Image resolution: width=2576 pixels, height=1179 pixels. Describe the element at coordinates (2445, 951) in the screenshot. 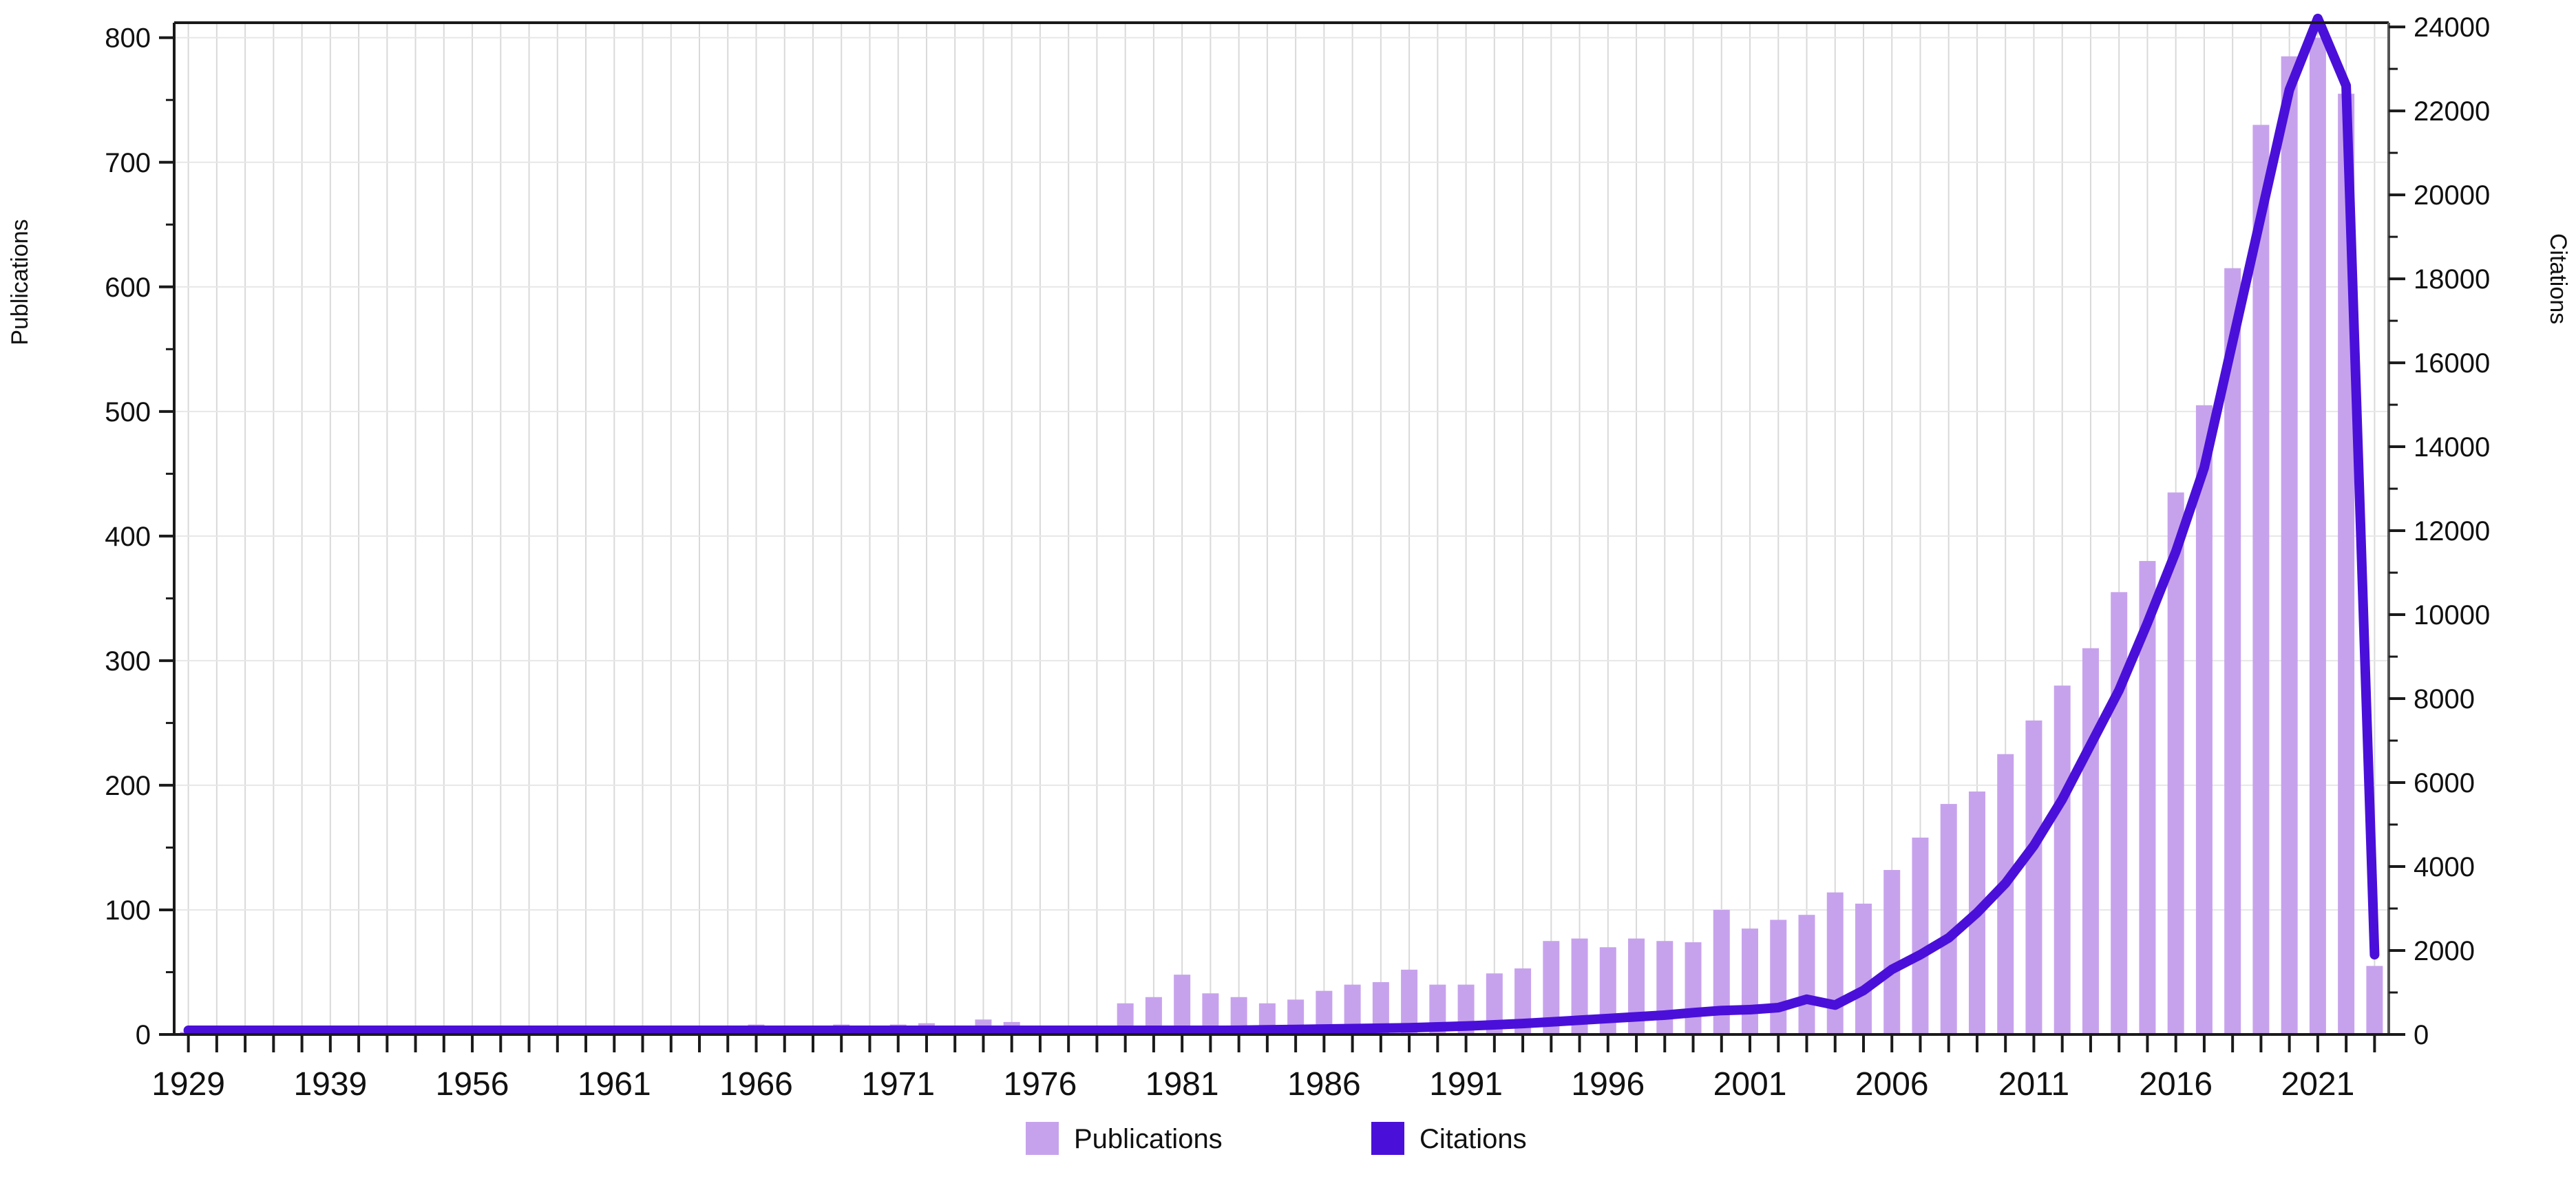

I see `right-axis-tick-label: 2000` at that location.